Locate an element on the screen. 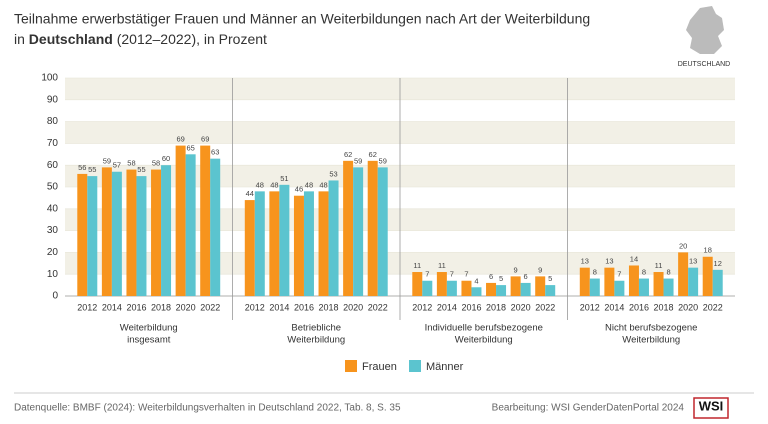  value-label: 55 is located at coordinates (92, 169).